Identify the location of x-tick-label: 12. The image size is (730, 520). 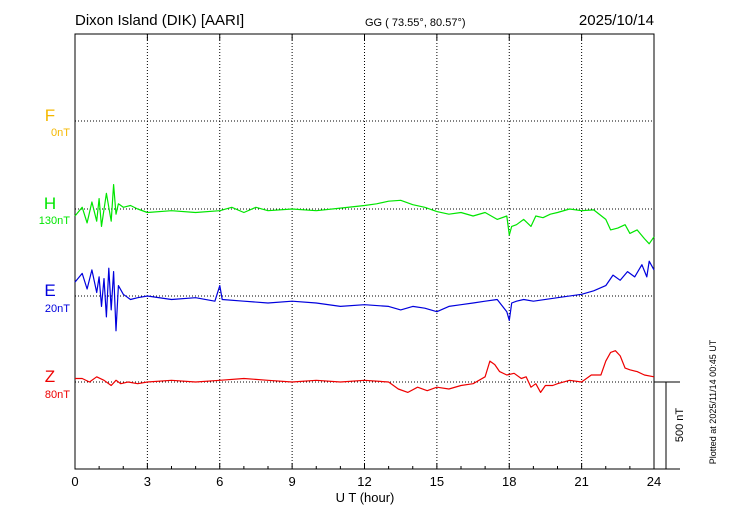
(364, 481).